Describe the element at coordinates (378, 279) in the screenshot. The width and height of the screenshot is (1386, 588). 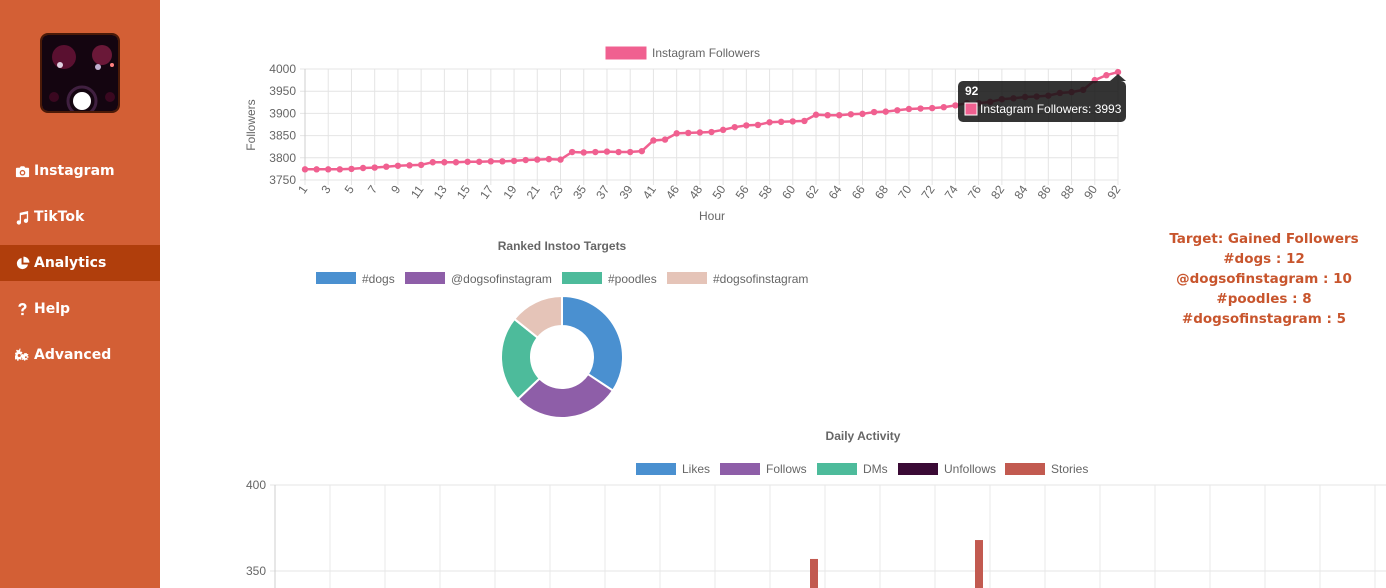
I see `legend-label: #dogs` at that location.